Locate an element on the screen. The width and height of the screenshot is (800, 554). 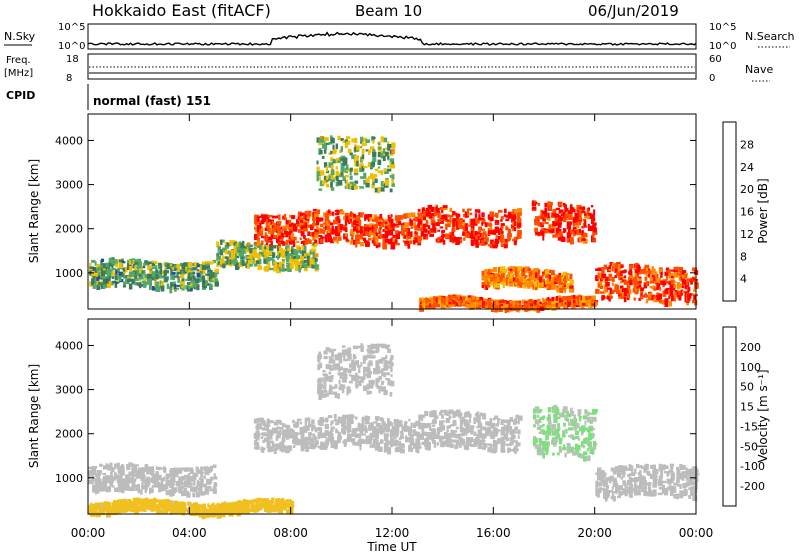
colorbar-tick-label: 8 is located at coordinates (743, 256).